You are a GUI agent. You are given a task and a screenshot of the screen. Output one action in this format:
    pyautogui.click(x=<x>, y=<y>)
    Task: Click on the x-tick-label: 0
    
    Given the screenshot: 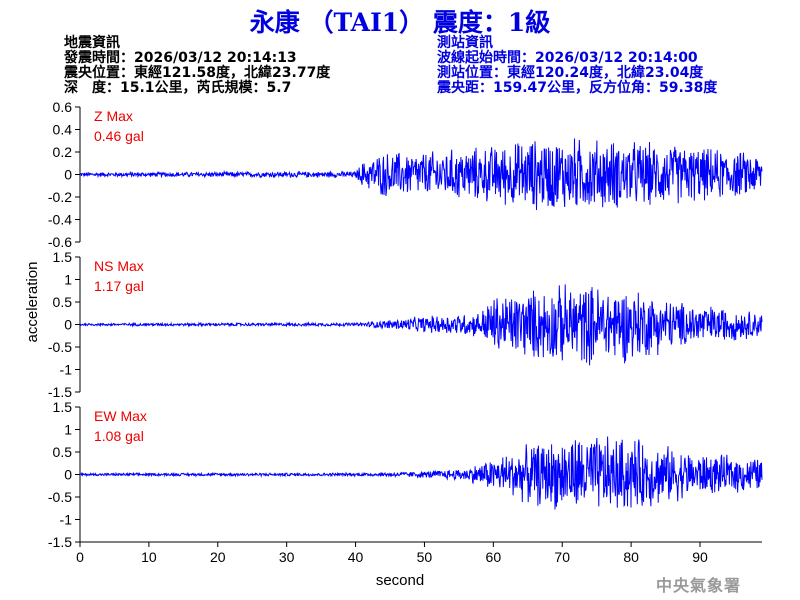 What is the action you would take?
    pyautogui.click(x=80, y=557)
    